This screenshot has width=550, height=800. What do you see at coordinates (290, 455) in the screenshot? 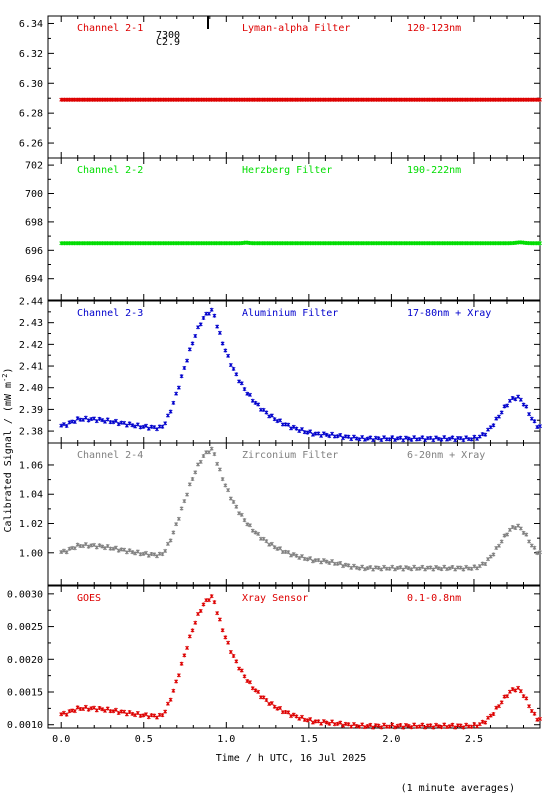
I see `filter-label: Zirconium Filter` at bounding box center [290, 455].